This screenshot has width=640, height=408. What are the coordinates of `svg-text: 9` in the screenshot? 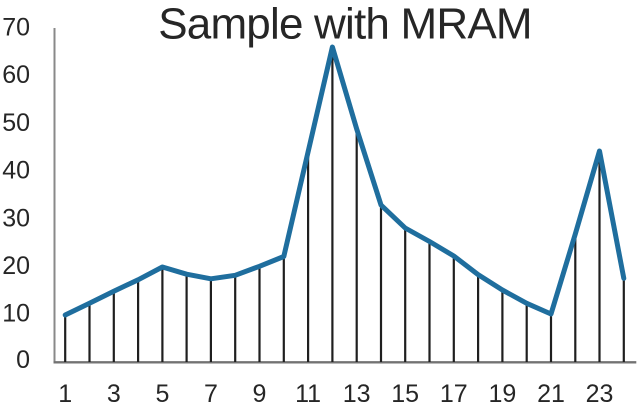 It's located at (260, 394).